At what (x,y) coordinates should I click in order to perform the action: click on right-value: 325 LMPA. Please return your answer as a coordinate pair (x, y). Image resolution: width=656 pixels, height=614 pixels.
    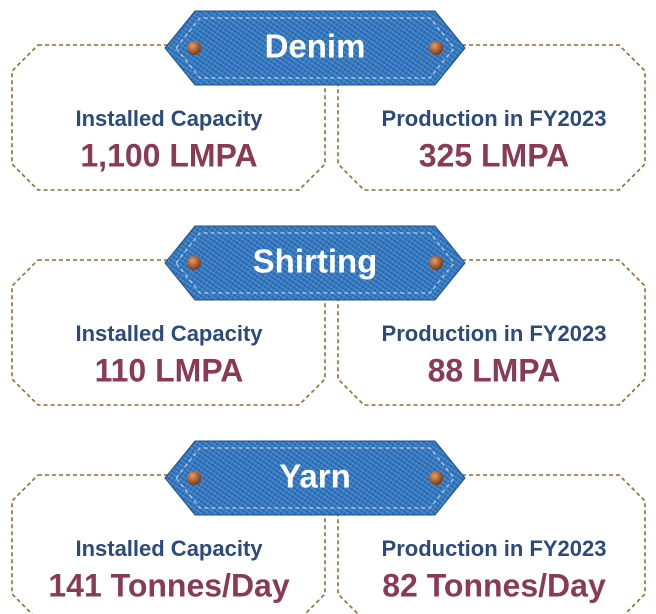
    Looking at the image, I should click on (494, 155).